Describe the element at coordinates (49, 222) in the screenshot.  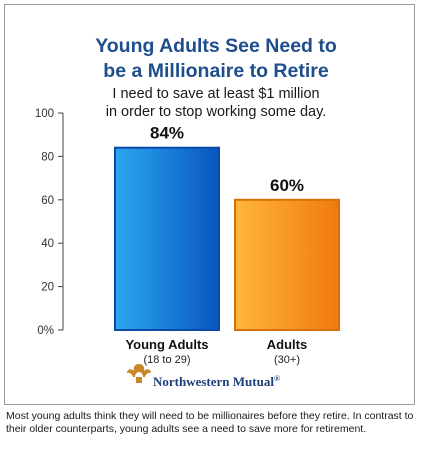
I see `y-axis-ticks: 0% 20 40 60 80 100` at that location.